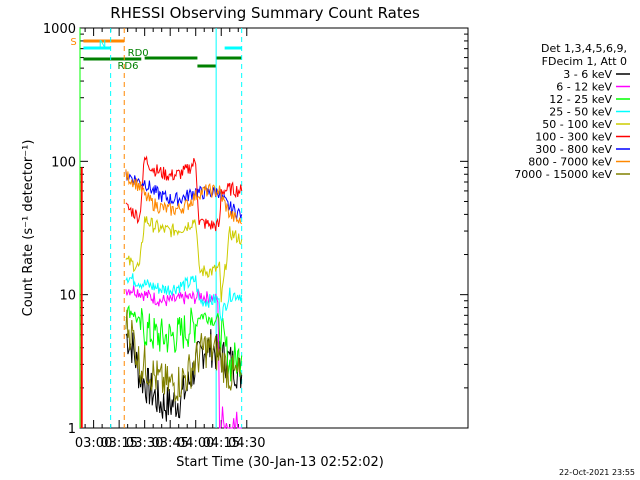 The width and height of the screenshot is (640, 480). Describe the element at coordinates (563, 174) in the screenshot. I see `legend-entry-label: 7000 - 15000 keV` at that location.